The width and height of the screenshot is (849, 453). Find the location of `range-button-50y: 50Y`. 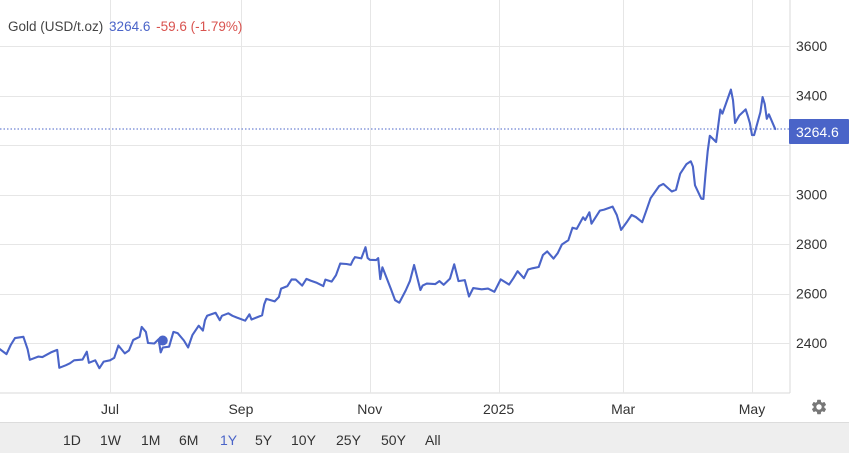

range-button-50y: 50Y is located at coordinates (393, 440).